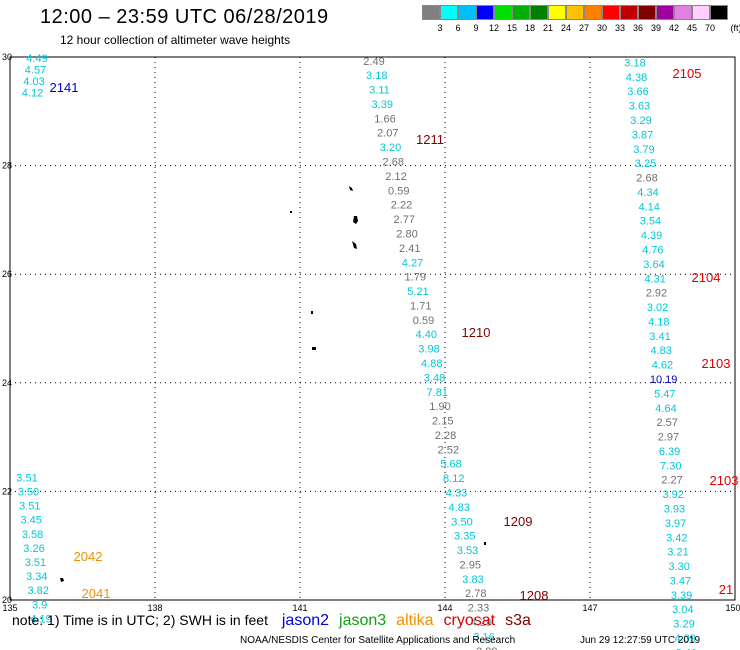 Image resolution: width=740 pixels, height=650 pixels. I want to click on wave-height-value: 3.20, so click(390, 148).